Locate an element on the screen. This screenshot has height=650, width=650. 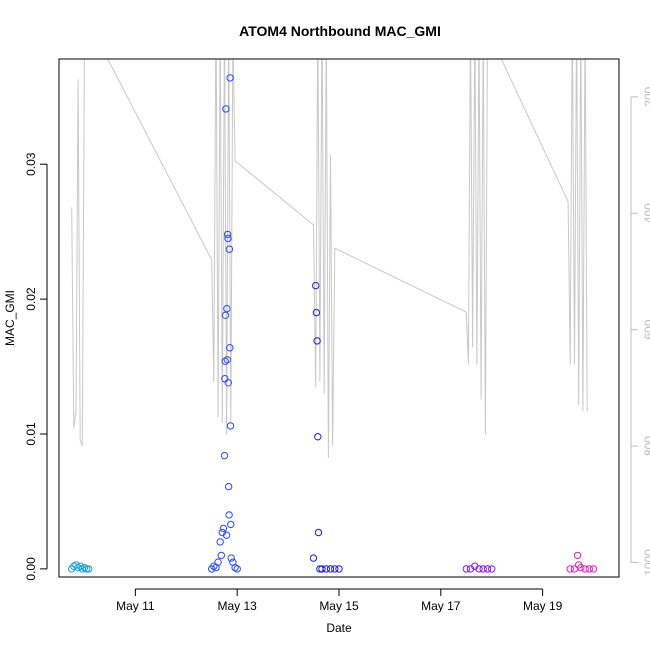
secondary-tick-label: 800 is located at coordinates (646, 446).